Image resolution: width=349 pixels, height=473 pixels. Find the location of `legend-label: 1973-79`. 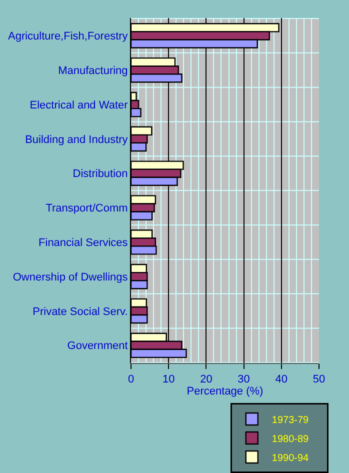

legend-label: 1973-79 is located at coordinates (291, 420).